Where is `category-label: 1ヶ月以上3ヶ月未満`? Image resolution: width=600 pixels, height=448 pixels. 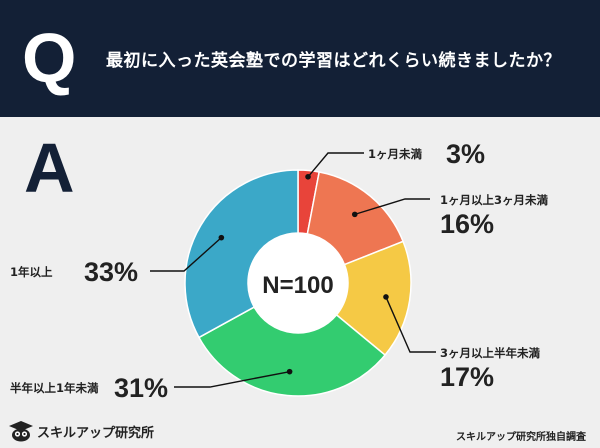 category-label: 1ヶ月以上3ヶ月未満 is located at coordinates (494, 200).